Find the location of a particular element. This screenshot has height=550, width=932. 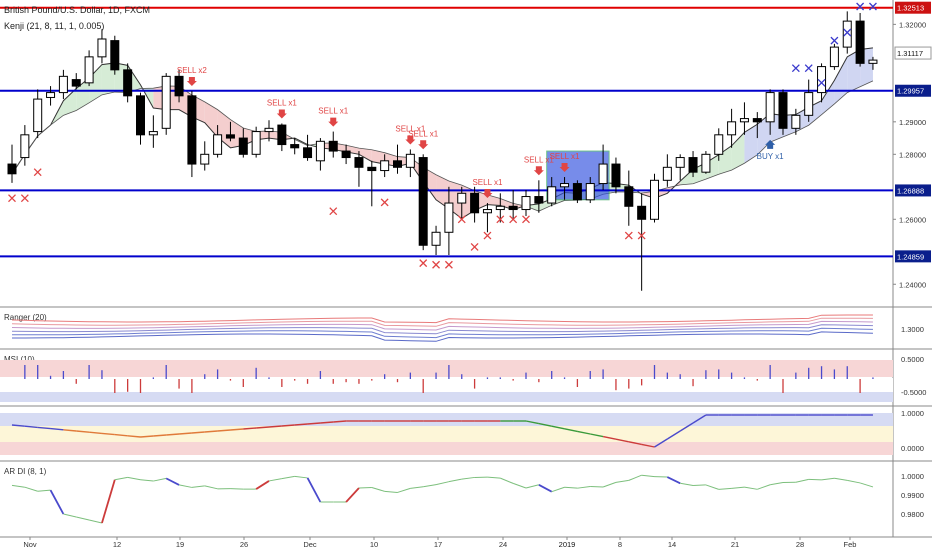

x-tick-label: Nov is located at coordinates (30, 544).